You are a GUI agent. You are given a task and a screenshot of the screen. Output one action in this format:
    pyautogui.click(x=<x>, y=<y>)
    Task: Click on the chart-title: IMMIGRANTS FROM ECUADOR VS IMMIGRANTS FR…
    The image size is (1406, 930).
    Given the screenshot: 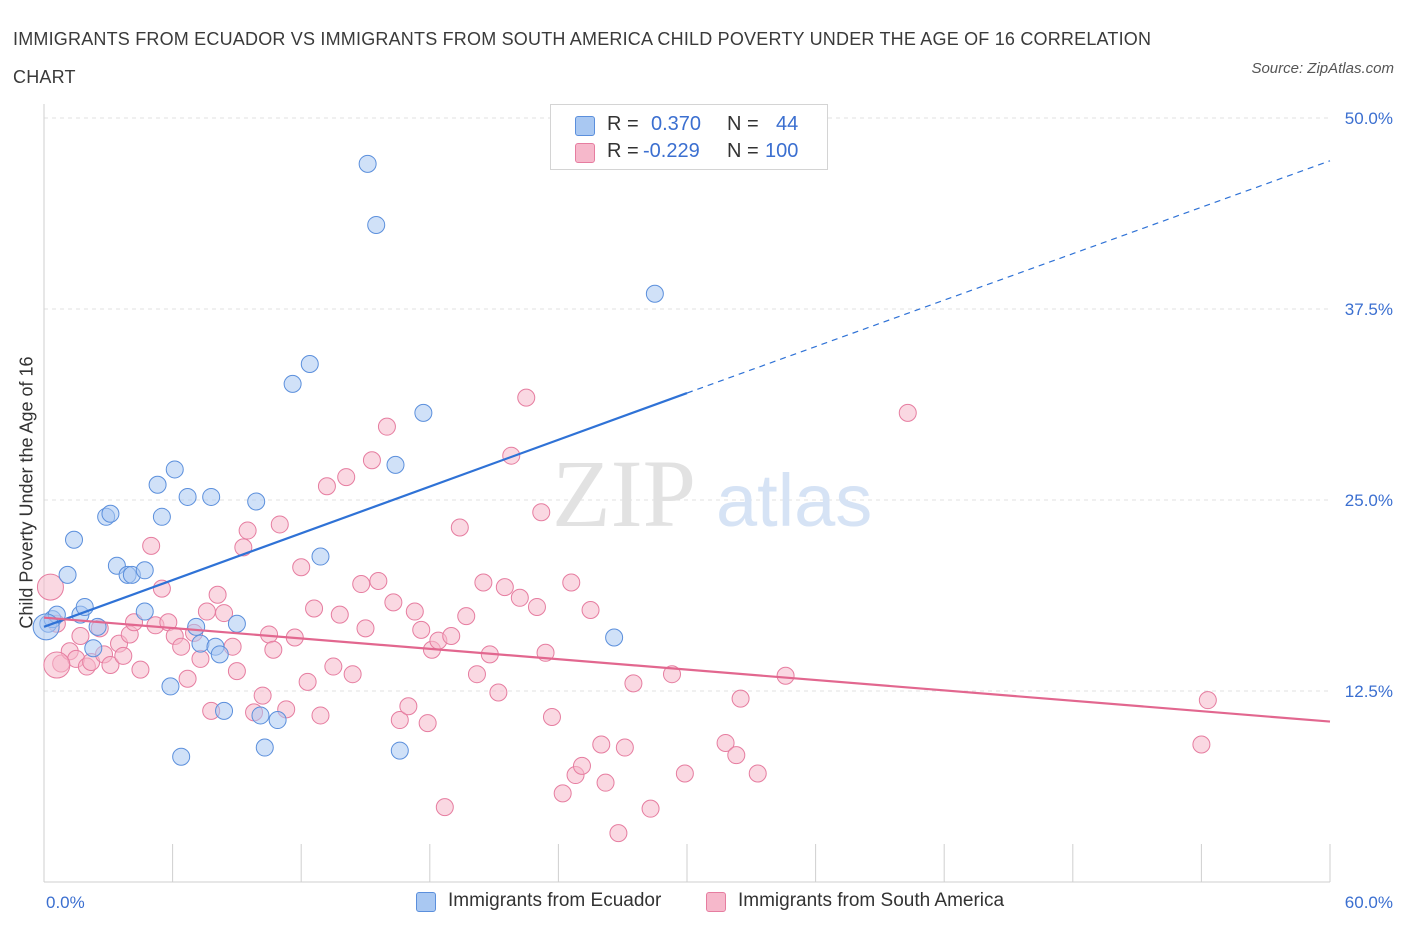 What is the action you would take?
    pyautogui.click(x=582, y=58)
    